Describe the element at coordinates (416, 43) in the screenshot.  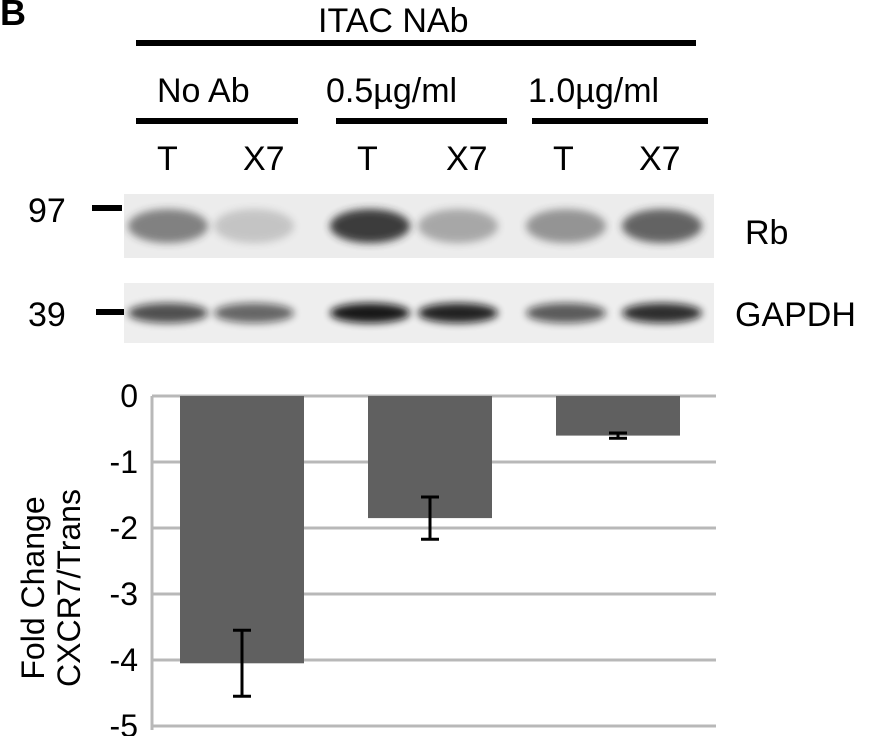
I see `treatment-header-line` at that location.